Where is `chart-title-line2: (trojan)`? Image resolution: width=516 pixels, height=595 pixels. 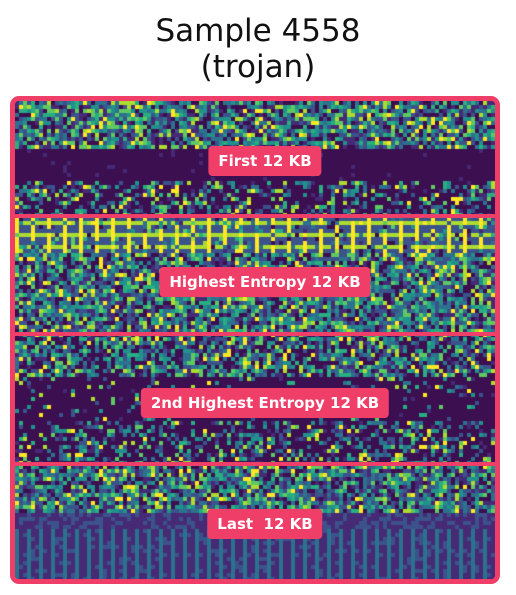 chart-title-line2: (trojan) is located at coordinates (258, 67).